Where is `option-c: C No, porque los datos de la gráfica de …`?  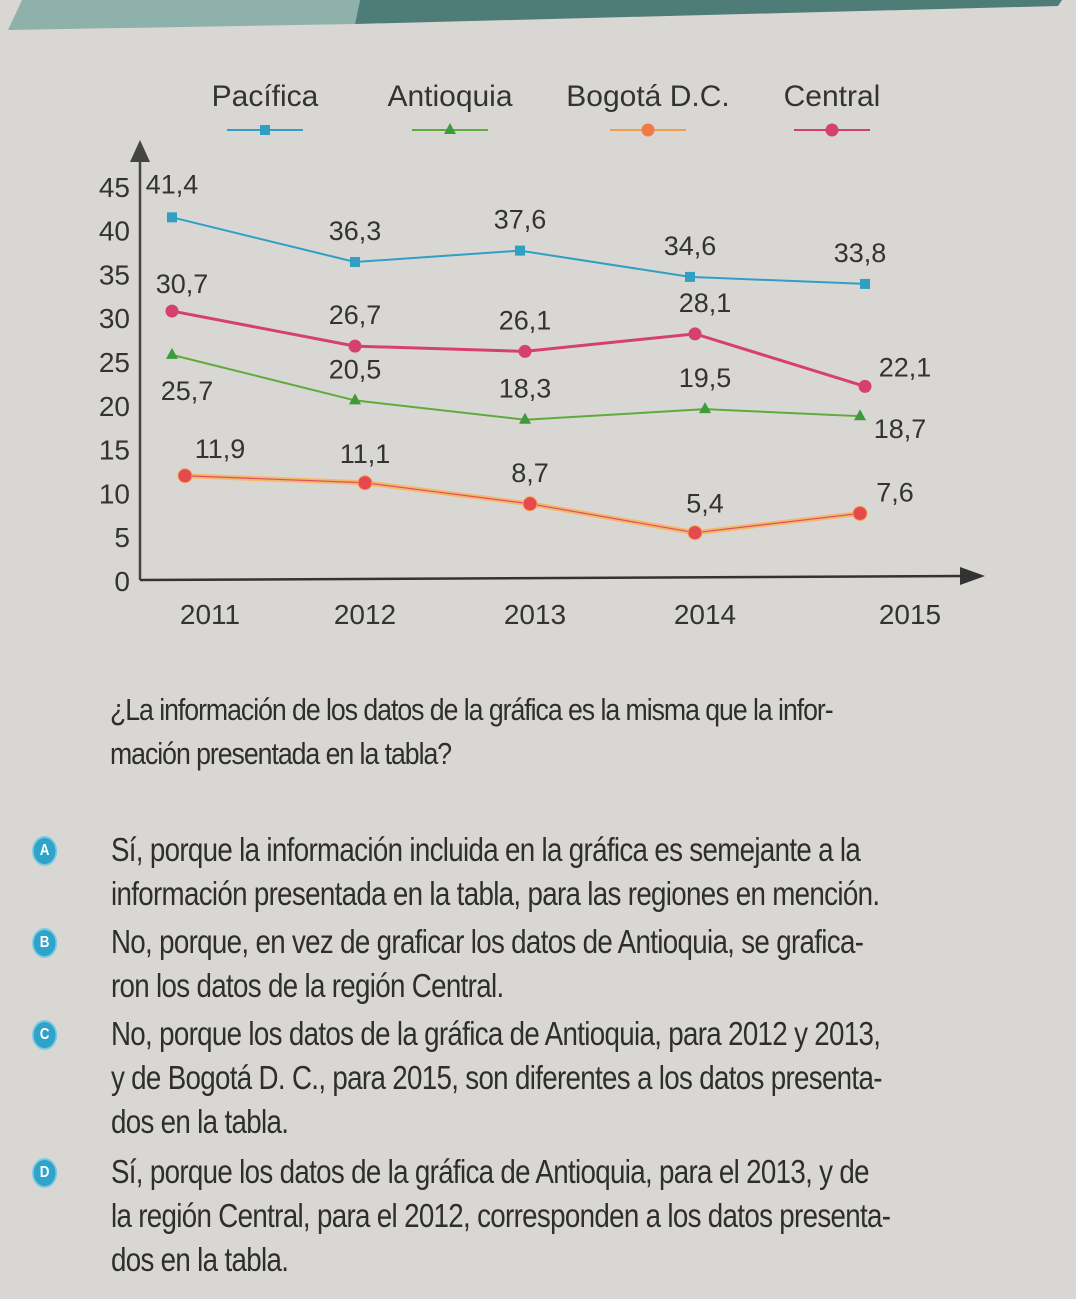 option-c: C No, porque los datos de la gráfica de … is located at coordinates (536, 1078).